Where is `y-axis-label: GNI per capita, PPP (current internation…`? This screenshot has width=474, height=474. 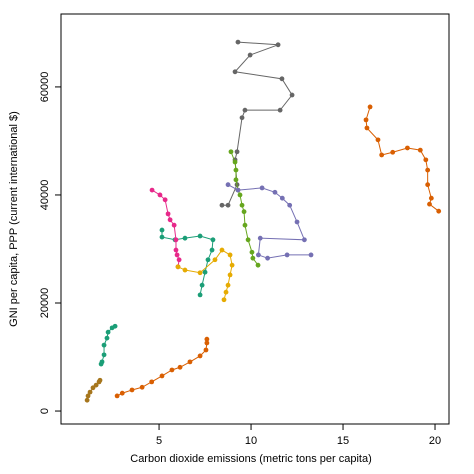
y-axis-label: GNI per capita, PPP (current internation… is located at coordinates (14, 219).